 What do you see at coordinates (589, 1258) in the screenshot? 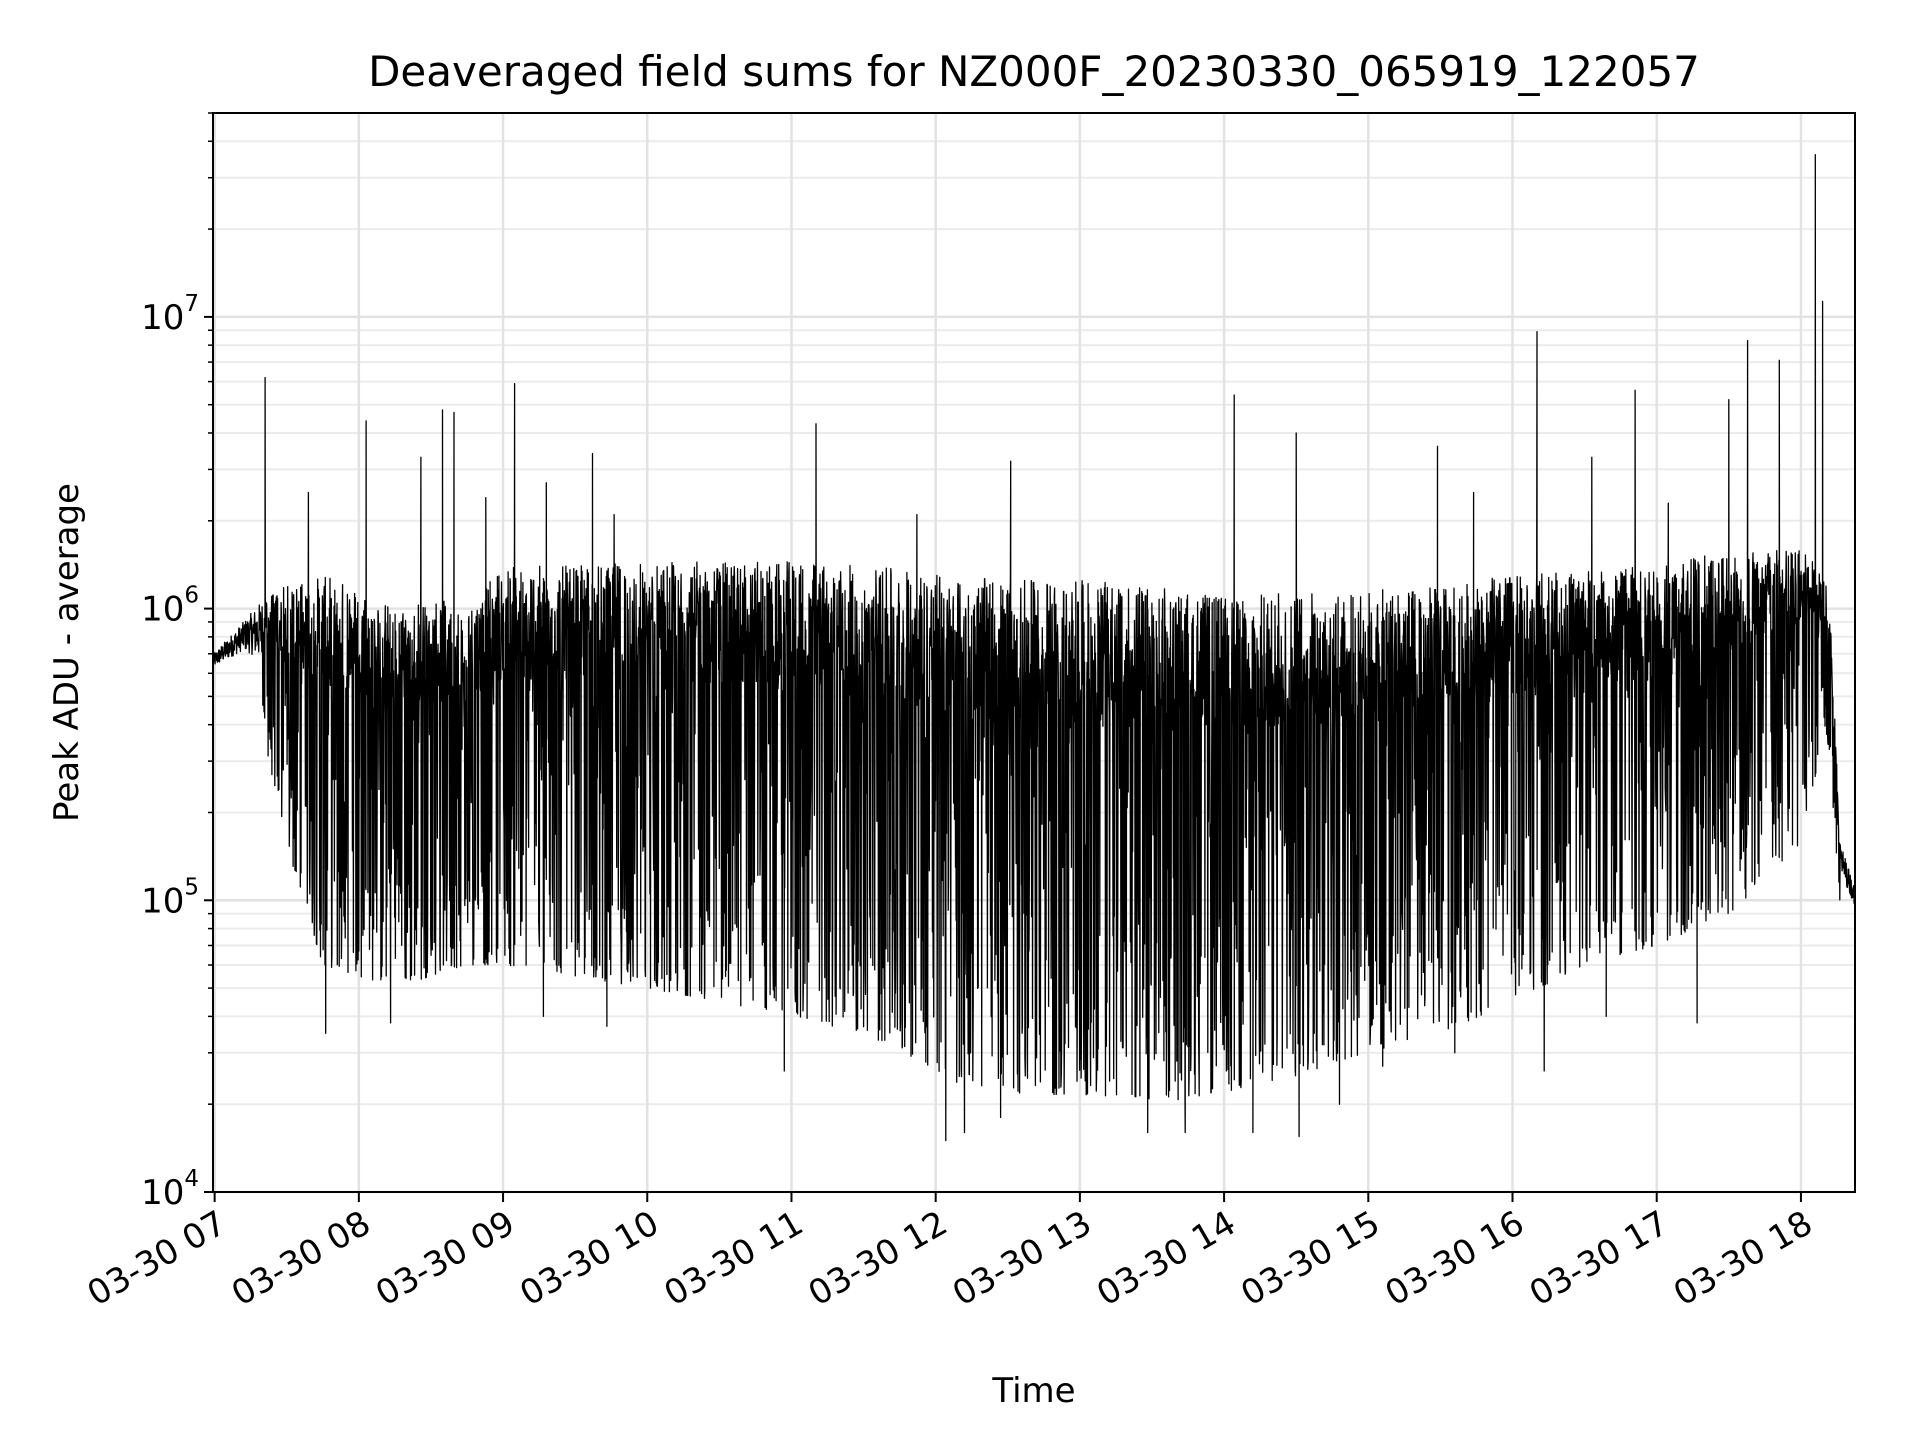
I see `x-tick-label: 03-30 10` at bounding box center [589, 1258].